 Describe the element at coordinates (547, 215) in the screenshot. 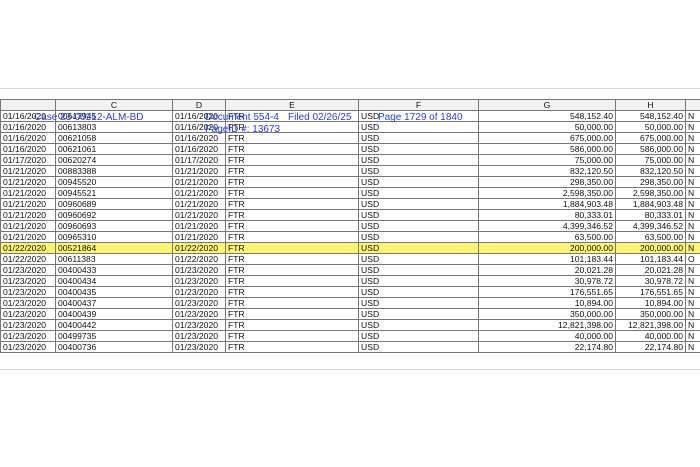

I see `cell: 80,333.01` at that location.